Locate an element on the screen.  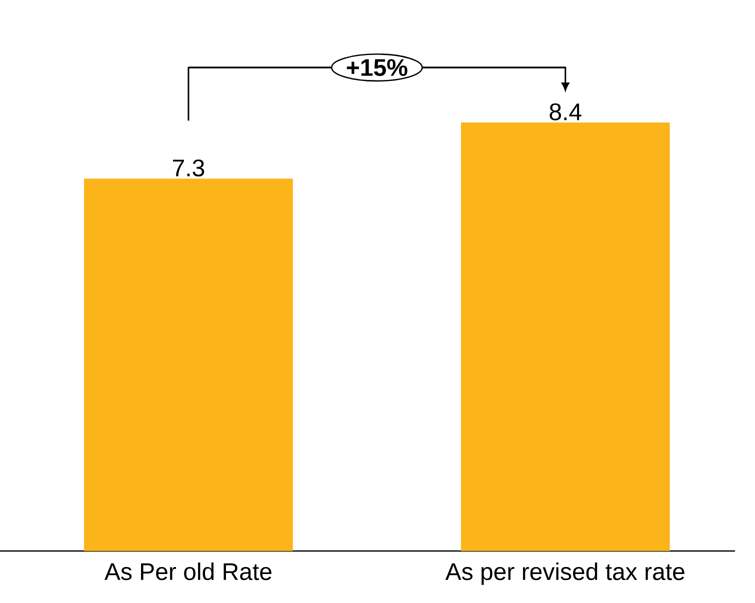
x-tick-label: As per revised tax rate is located at coordinates (564, 573).